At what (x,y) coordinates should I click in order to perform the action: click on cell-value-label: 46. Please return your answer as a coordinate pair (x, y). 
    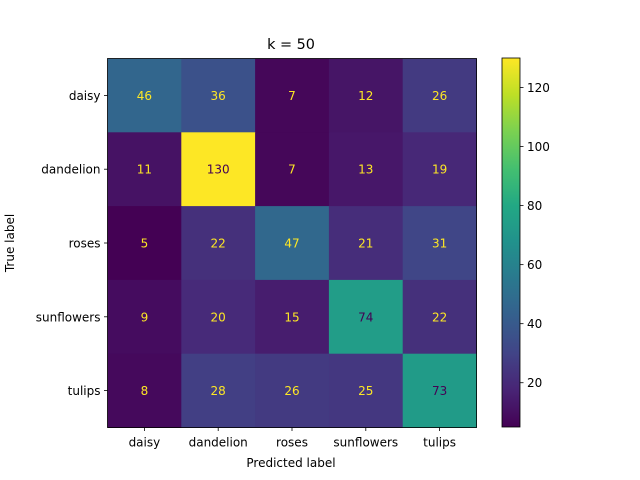
    Looking at the image, I should click on (144, 96).